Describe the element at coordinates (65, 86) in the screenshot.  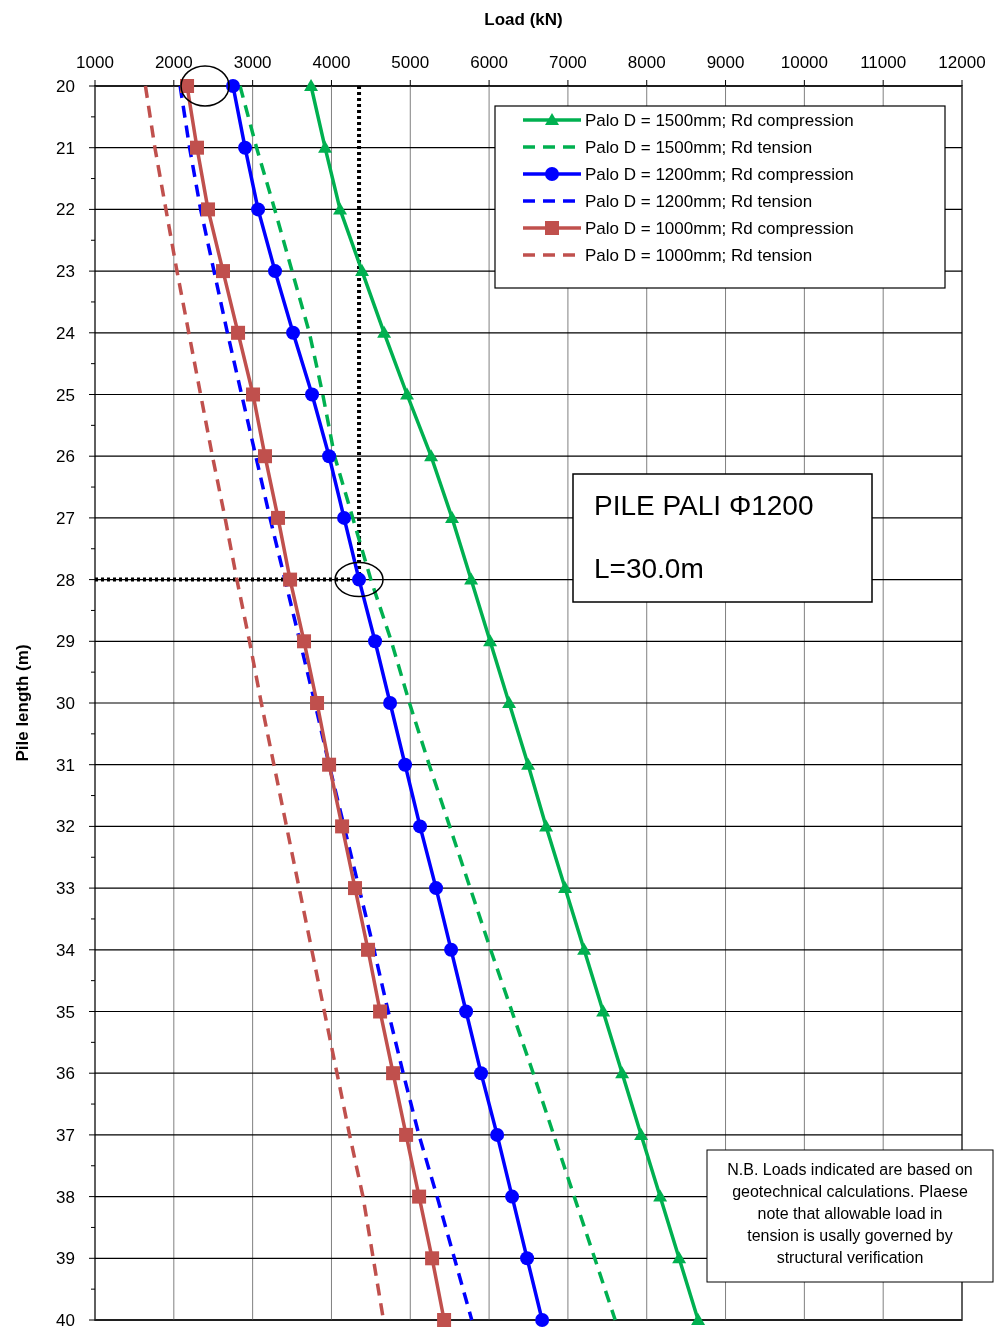
I see `y-tick-label: 20` at that location.